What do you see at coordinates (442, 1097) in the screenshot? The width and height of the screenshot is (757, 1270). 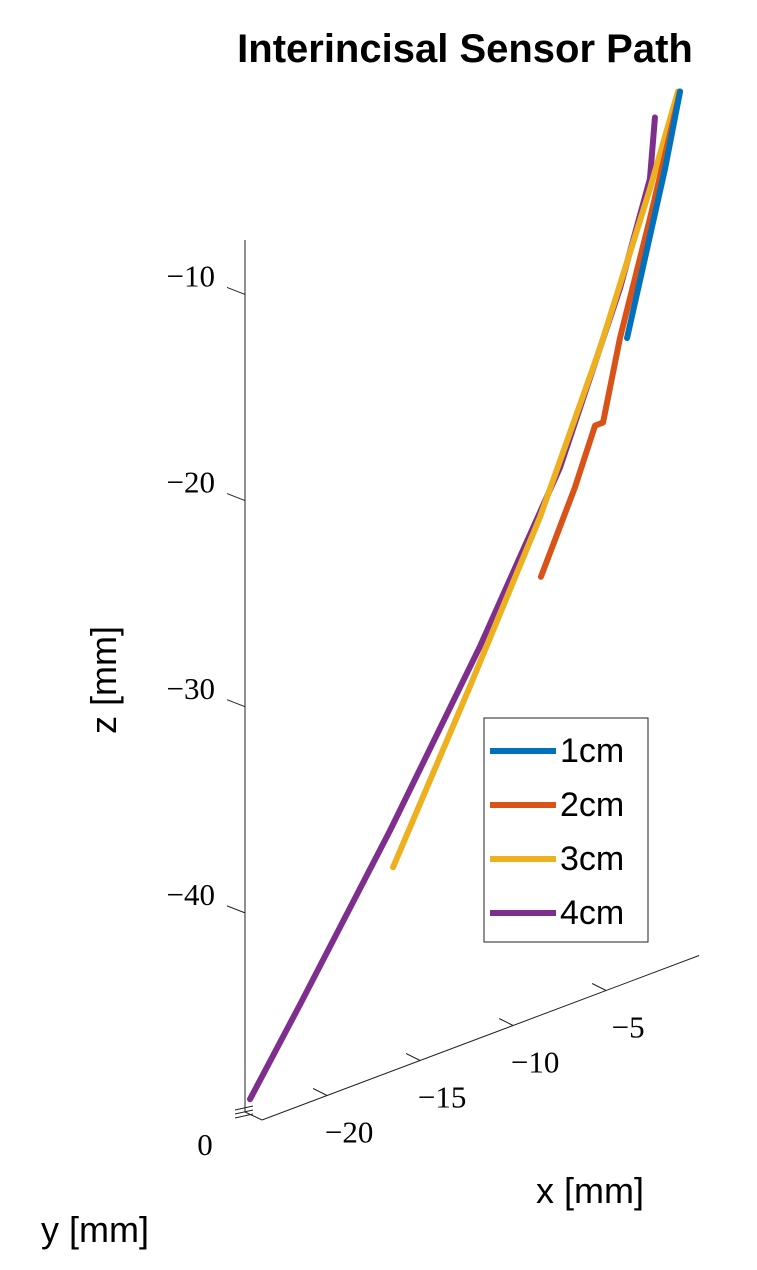 I see `x-tick-label: −15` at bounding box center [442, 1097].